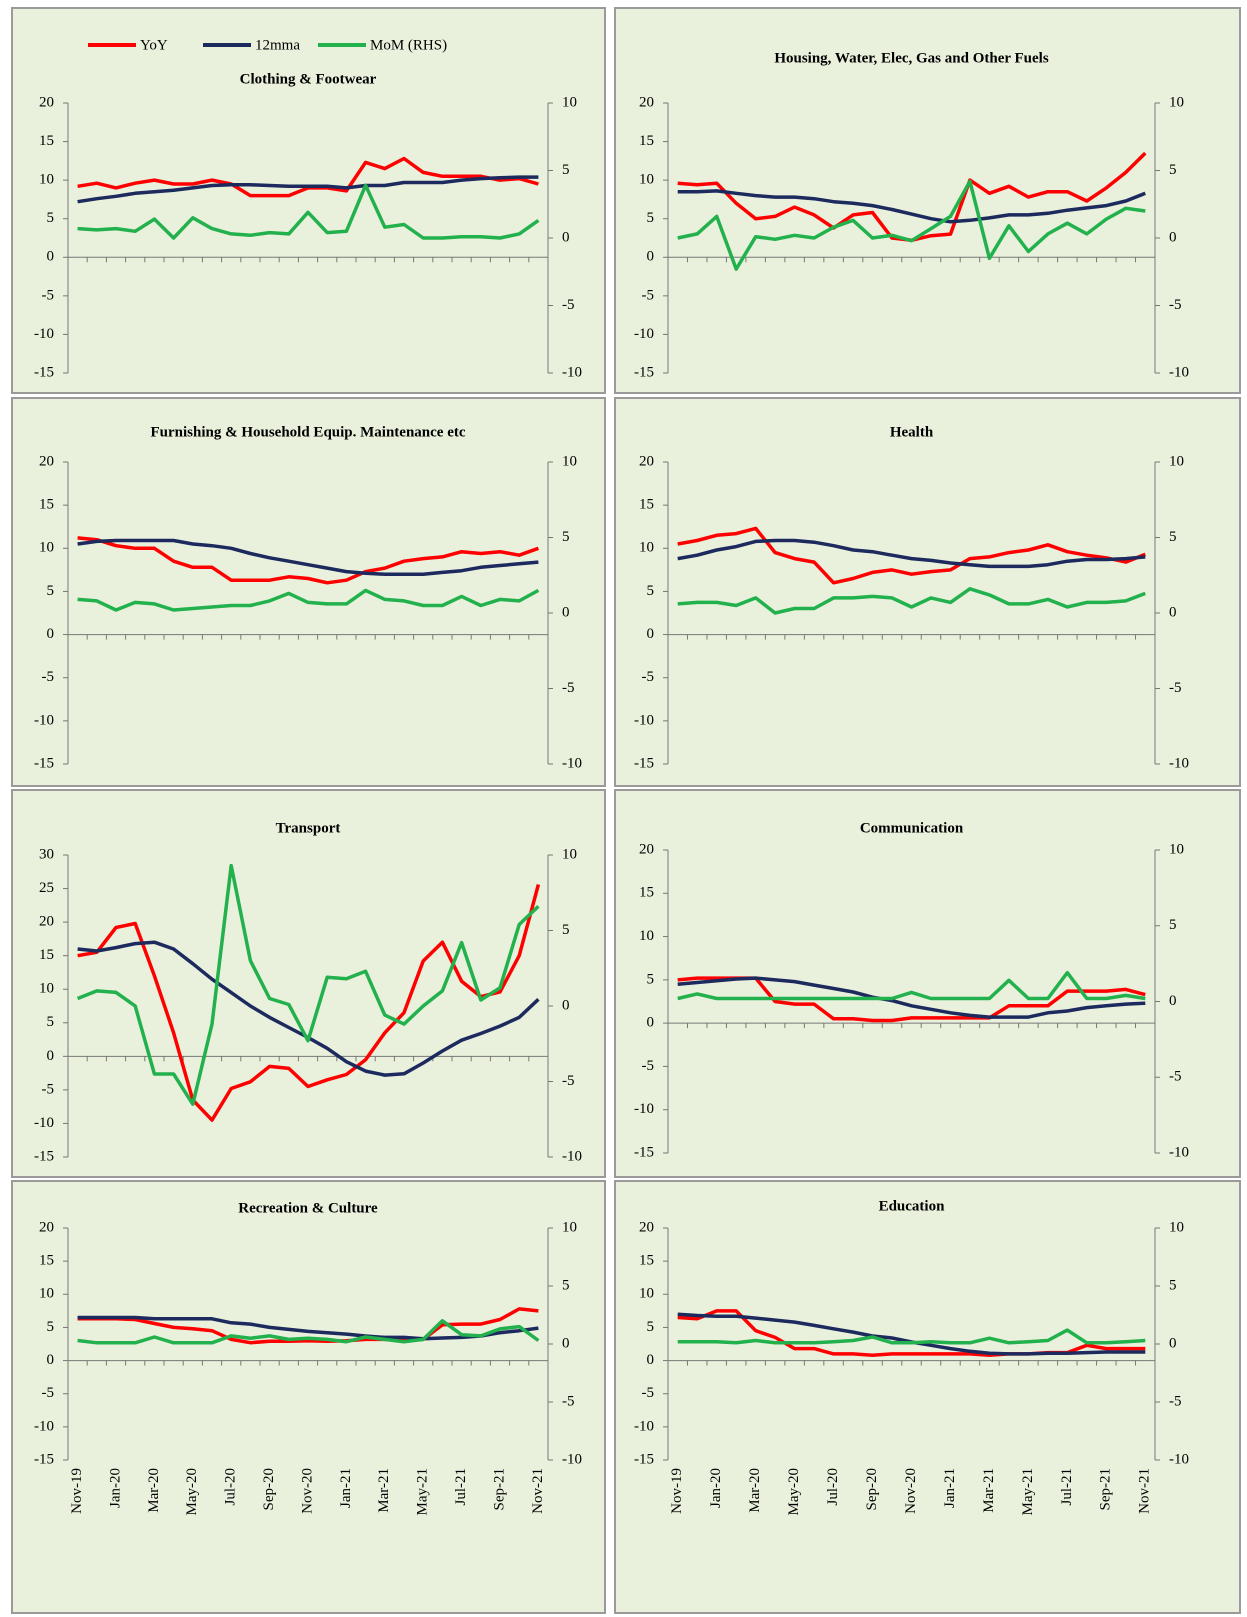 Image resolution: width=1247 pixels, height=1617 pixels. Describe the element at coordinates (308, 79) in the screenshot. I see `chart-title: Clothing & Footwear` at that location.